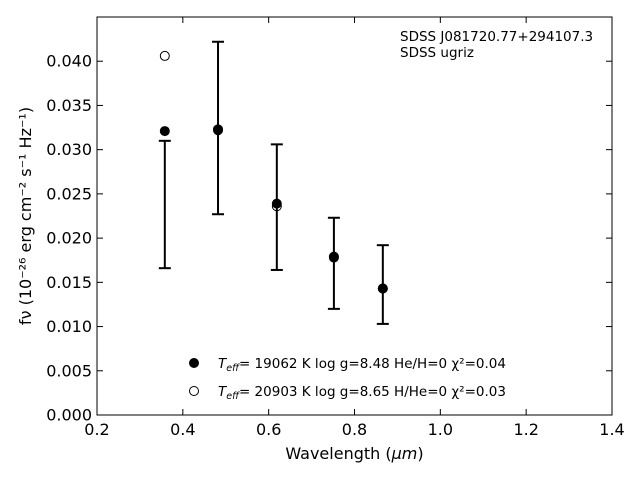 Image resolution: width=640 pixels, height=480 pixels. What do you see at coordinates (268, 429) in the screenshot?
I see `x-tick-label: 0.6` at bounding box center [268, 429].